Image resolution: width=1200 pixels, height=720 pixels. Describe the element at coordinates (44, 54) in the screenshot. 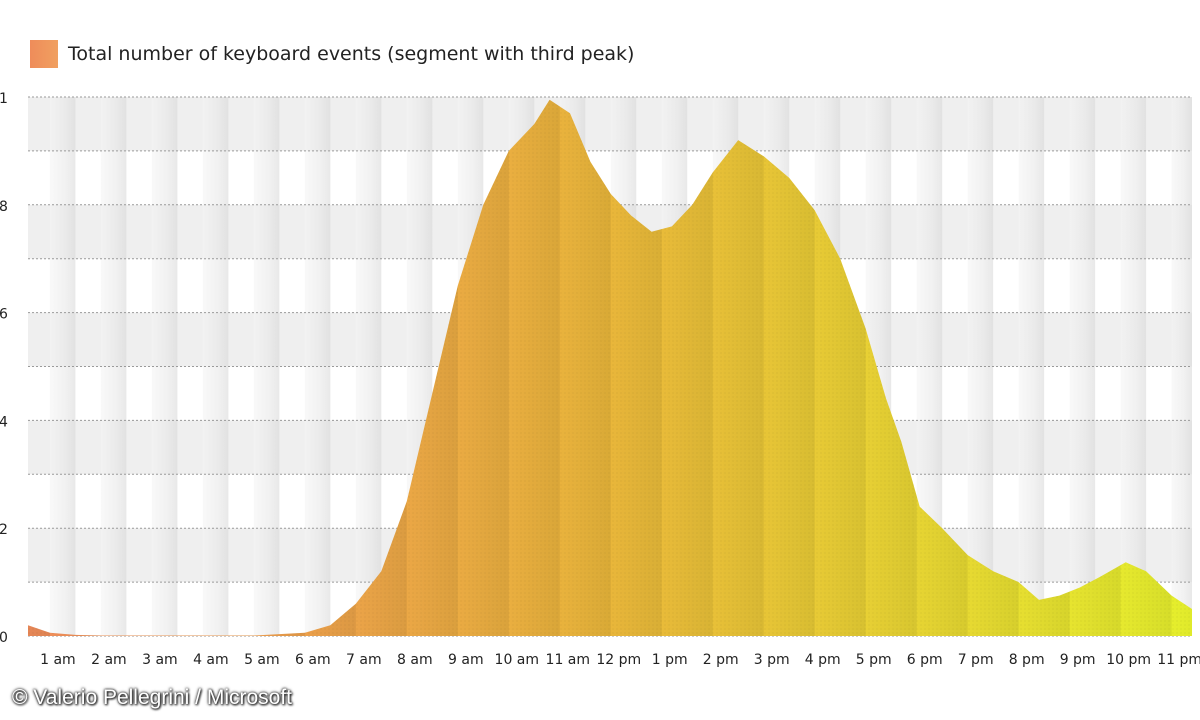

I see `legend-swatch` at that location.